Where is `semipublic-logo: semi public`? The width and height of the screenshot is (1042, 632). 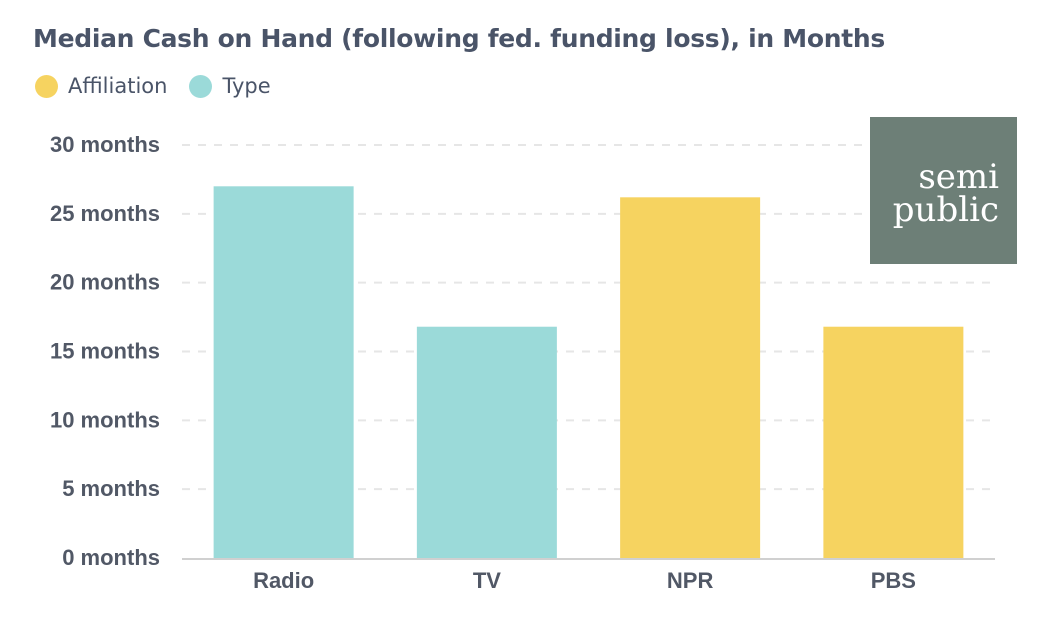 semipublic-logo: semi public is located at coordinates (943, 190).